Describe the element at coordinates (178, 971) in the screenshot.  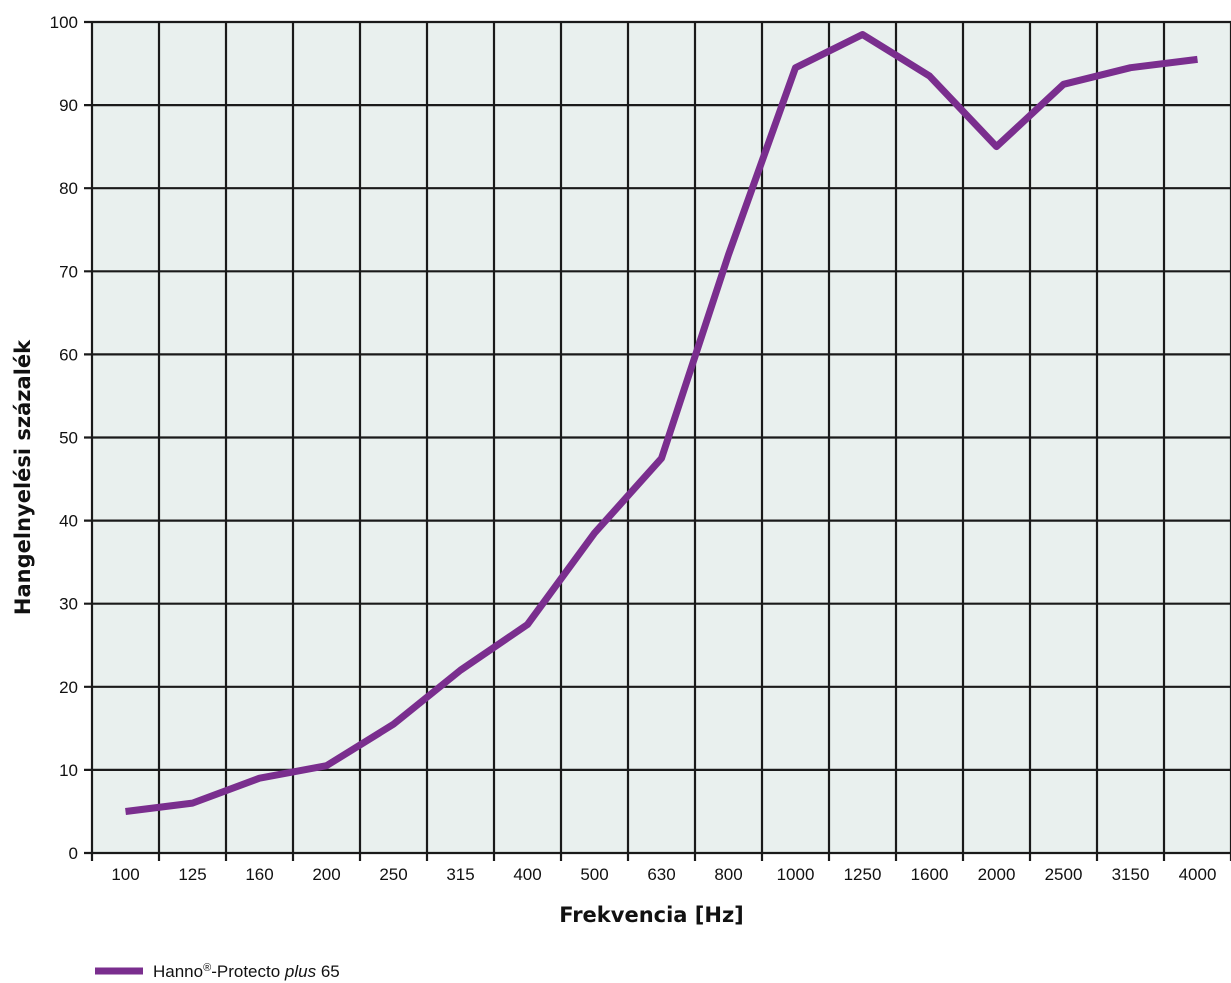
I see `legend-label-pre: Hanno` at that location.